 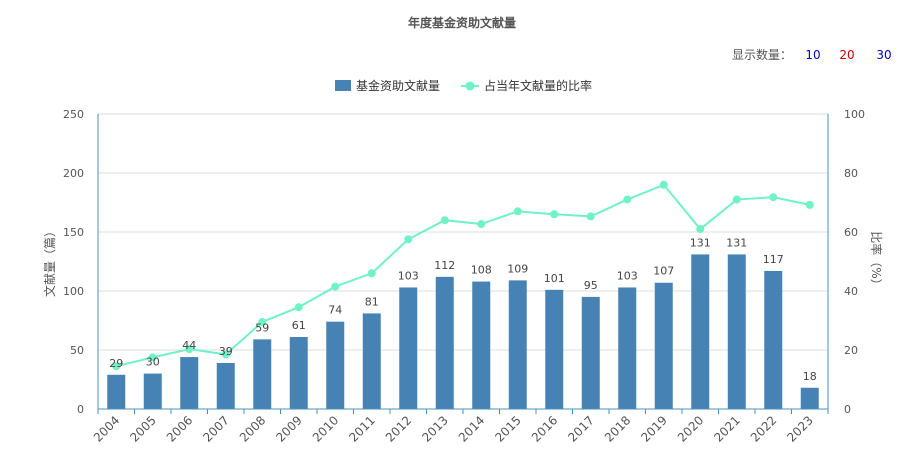 What do you see at coordinates (517, 268) in the screenshot?
I see `bar-value-label: 109` at bounding box center [517, 268].